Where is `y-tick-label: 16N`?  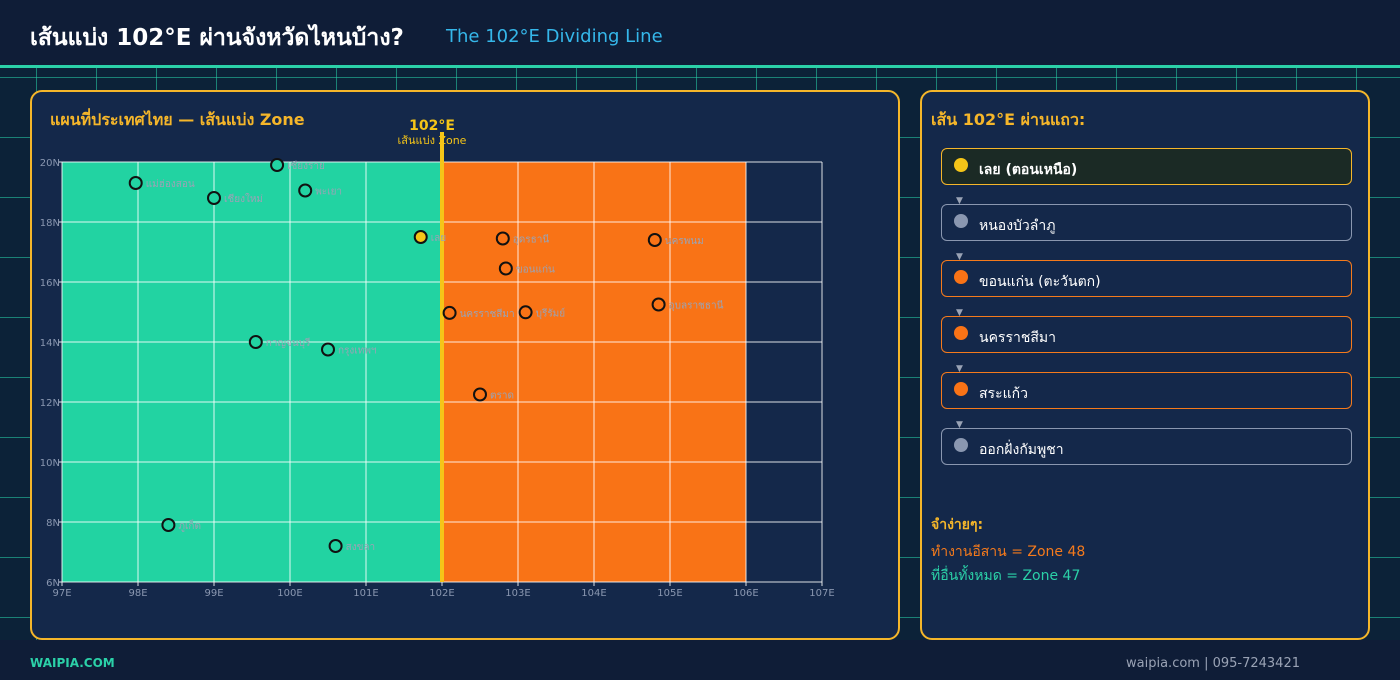
y-tick-label: 16N is located at coordinates (50, 283).